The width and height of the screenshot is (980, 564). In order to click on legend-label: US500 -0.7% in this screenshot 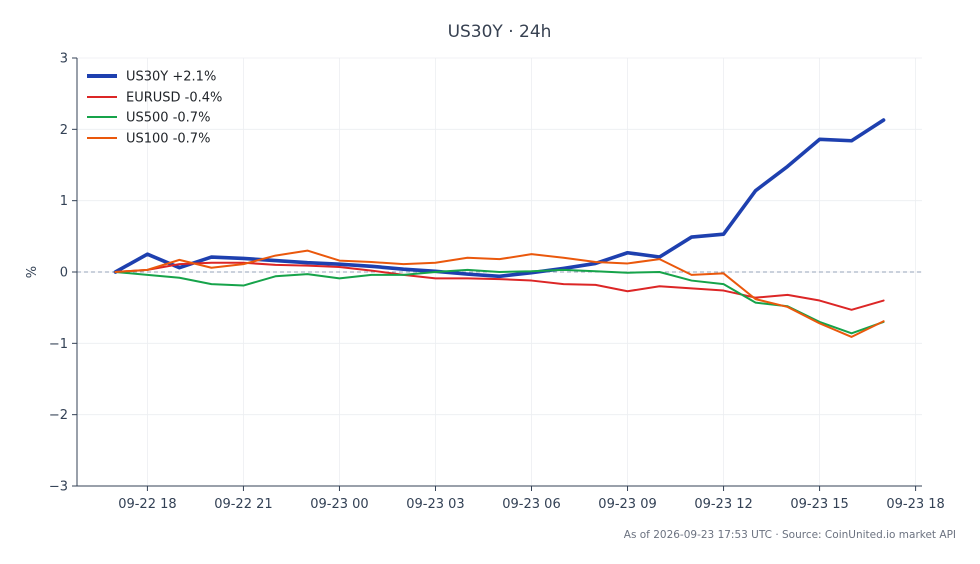, I will do `click(168, 118)`.